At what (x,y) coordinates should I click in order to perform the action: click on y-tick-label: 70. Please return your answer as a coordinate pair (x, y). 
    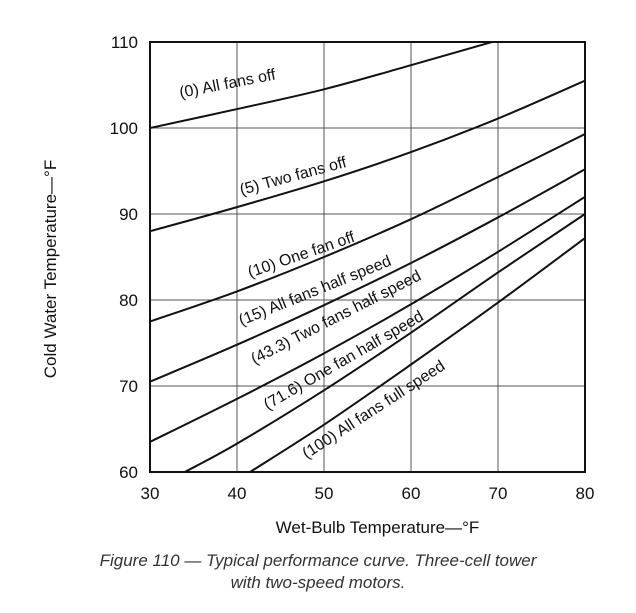
    Looking at the image, I should click on (128, 386).